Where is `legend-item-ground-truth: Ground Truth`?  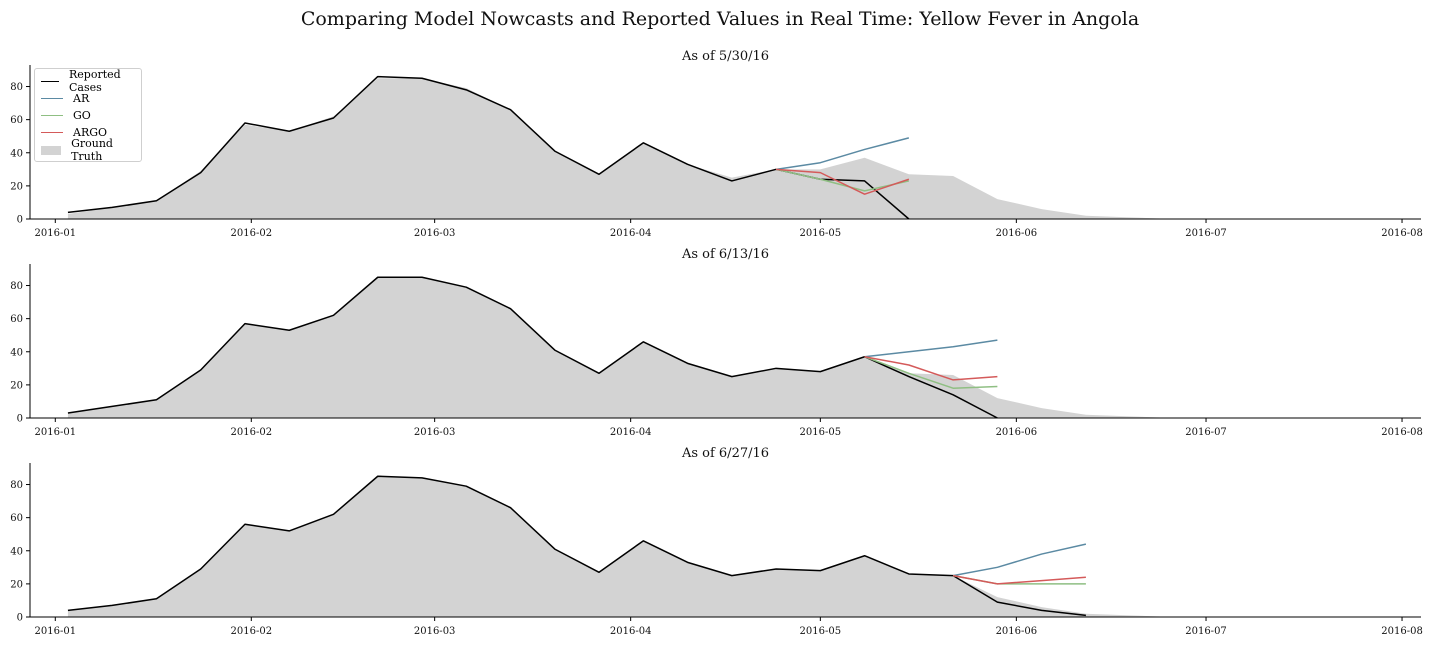 legend-item-ground-truth: Ground Truth is located at coordinates (91, 150).